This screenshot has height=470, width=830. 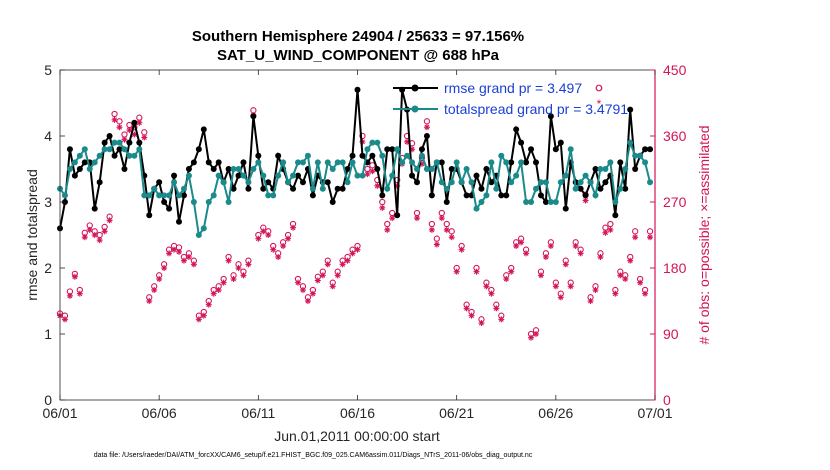 What do you see at coordinates (599, 104) in the screenshot?
I see `legend-assimilated-marker: *` at bounding box center [599, 104].